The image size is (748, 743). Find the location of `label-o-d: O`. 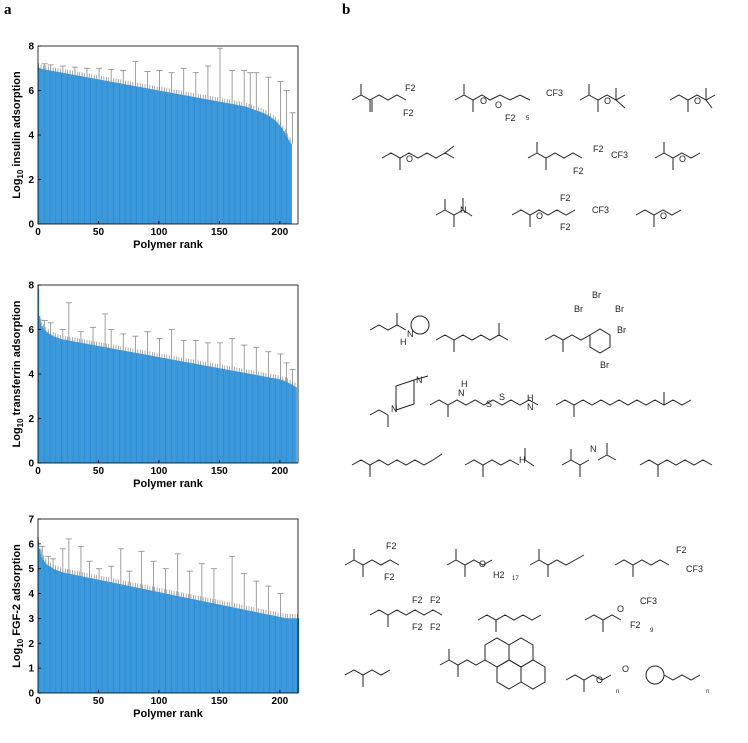

label-o-d: O is located at coordinates (697, 101).